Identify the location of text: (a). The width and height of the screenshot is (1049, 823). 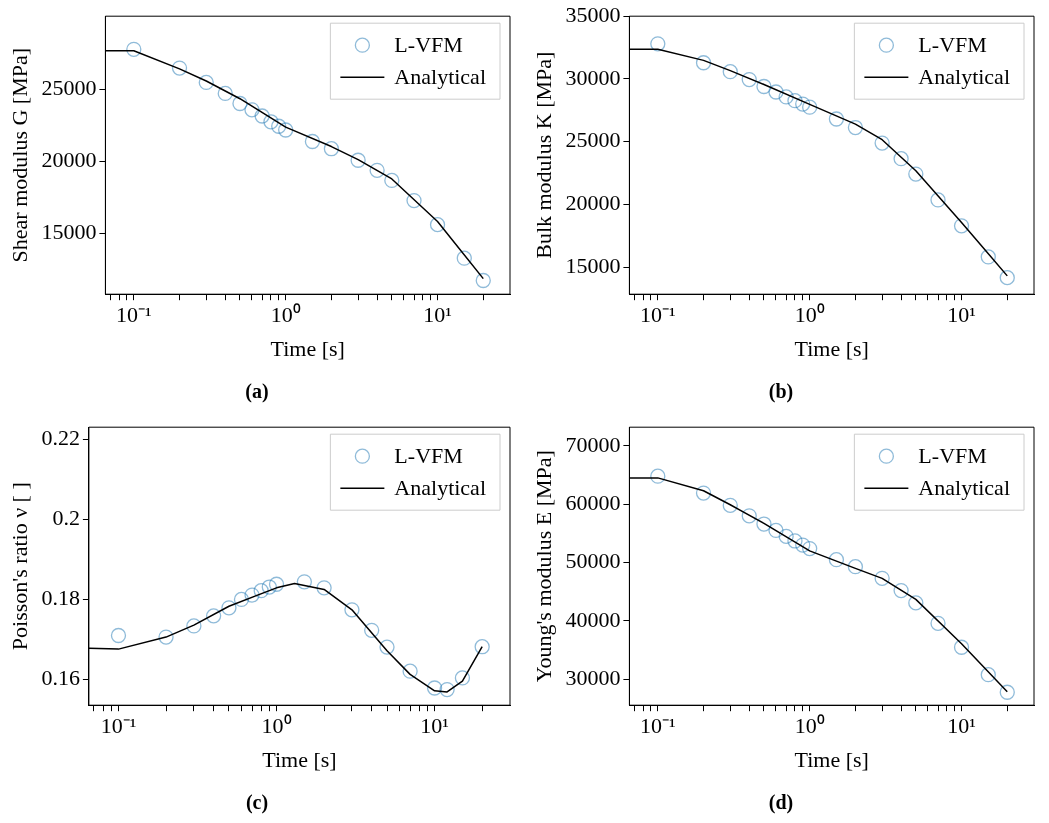
(257, 392).